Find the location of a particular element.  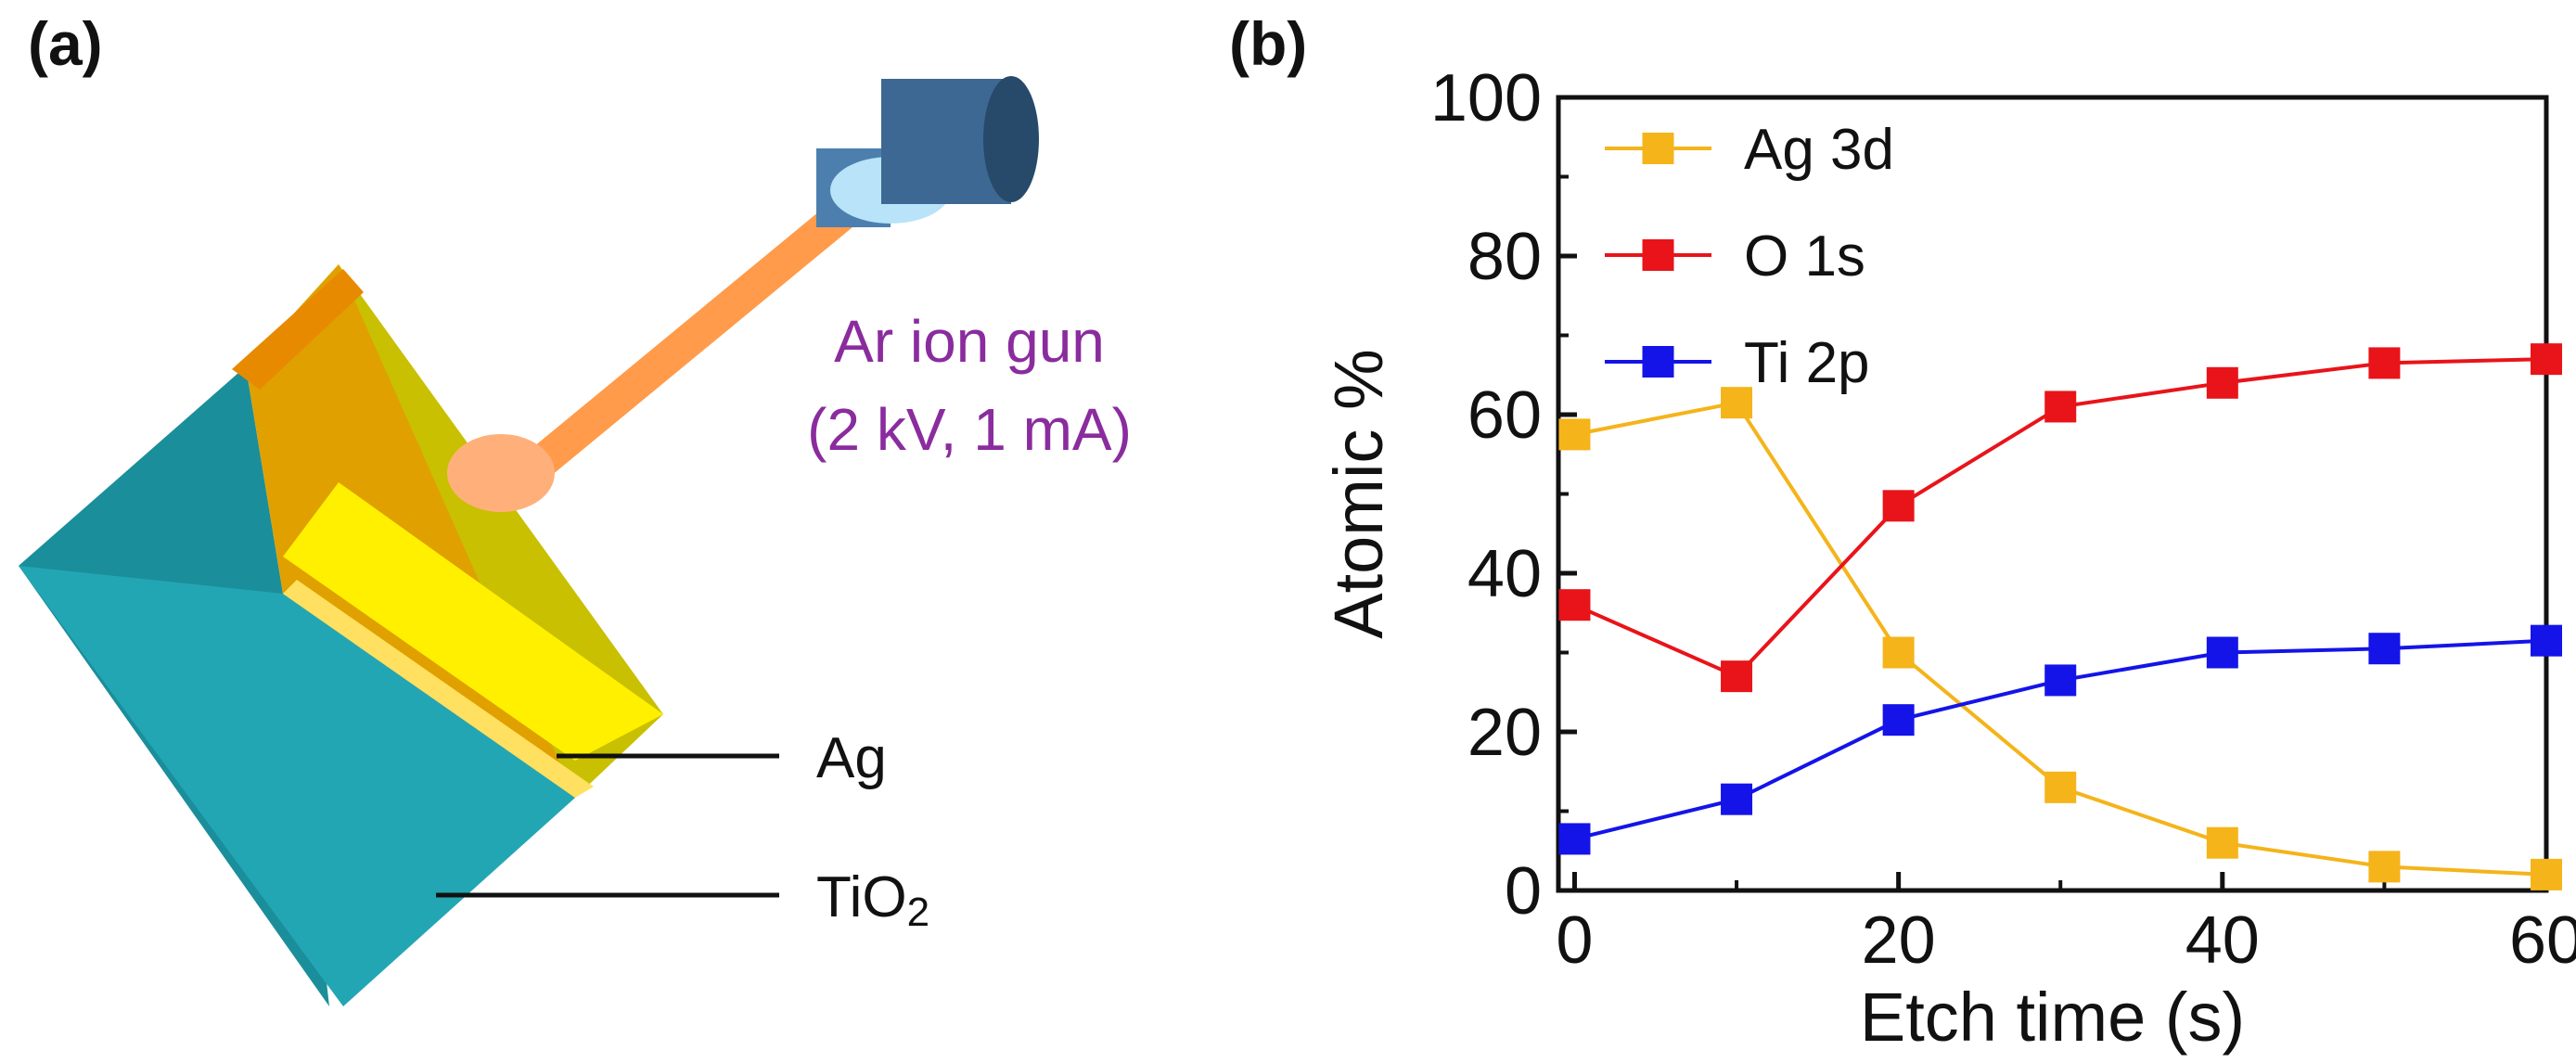

gun-label-line1: Ar ion gun is located at coordinates (969, 341).